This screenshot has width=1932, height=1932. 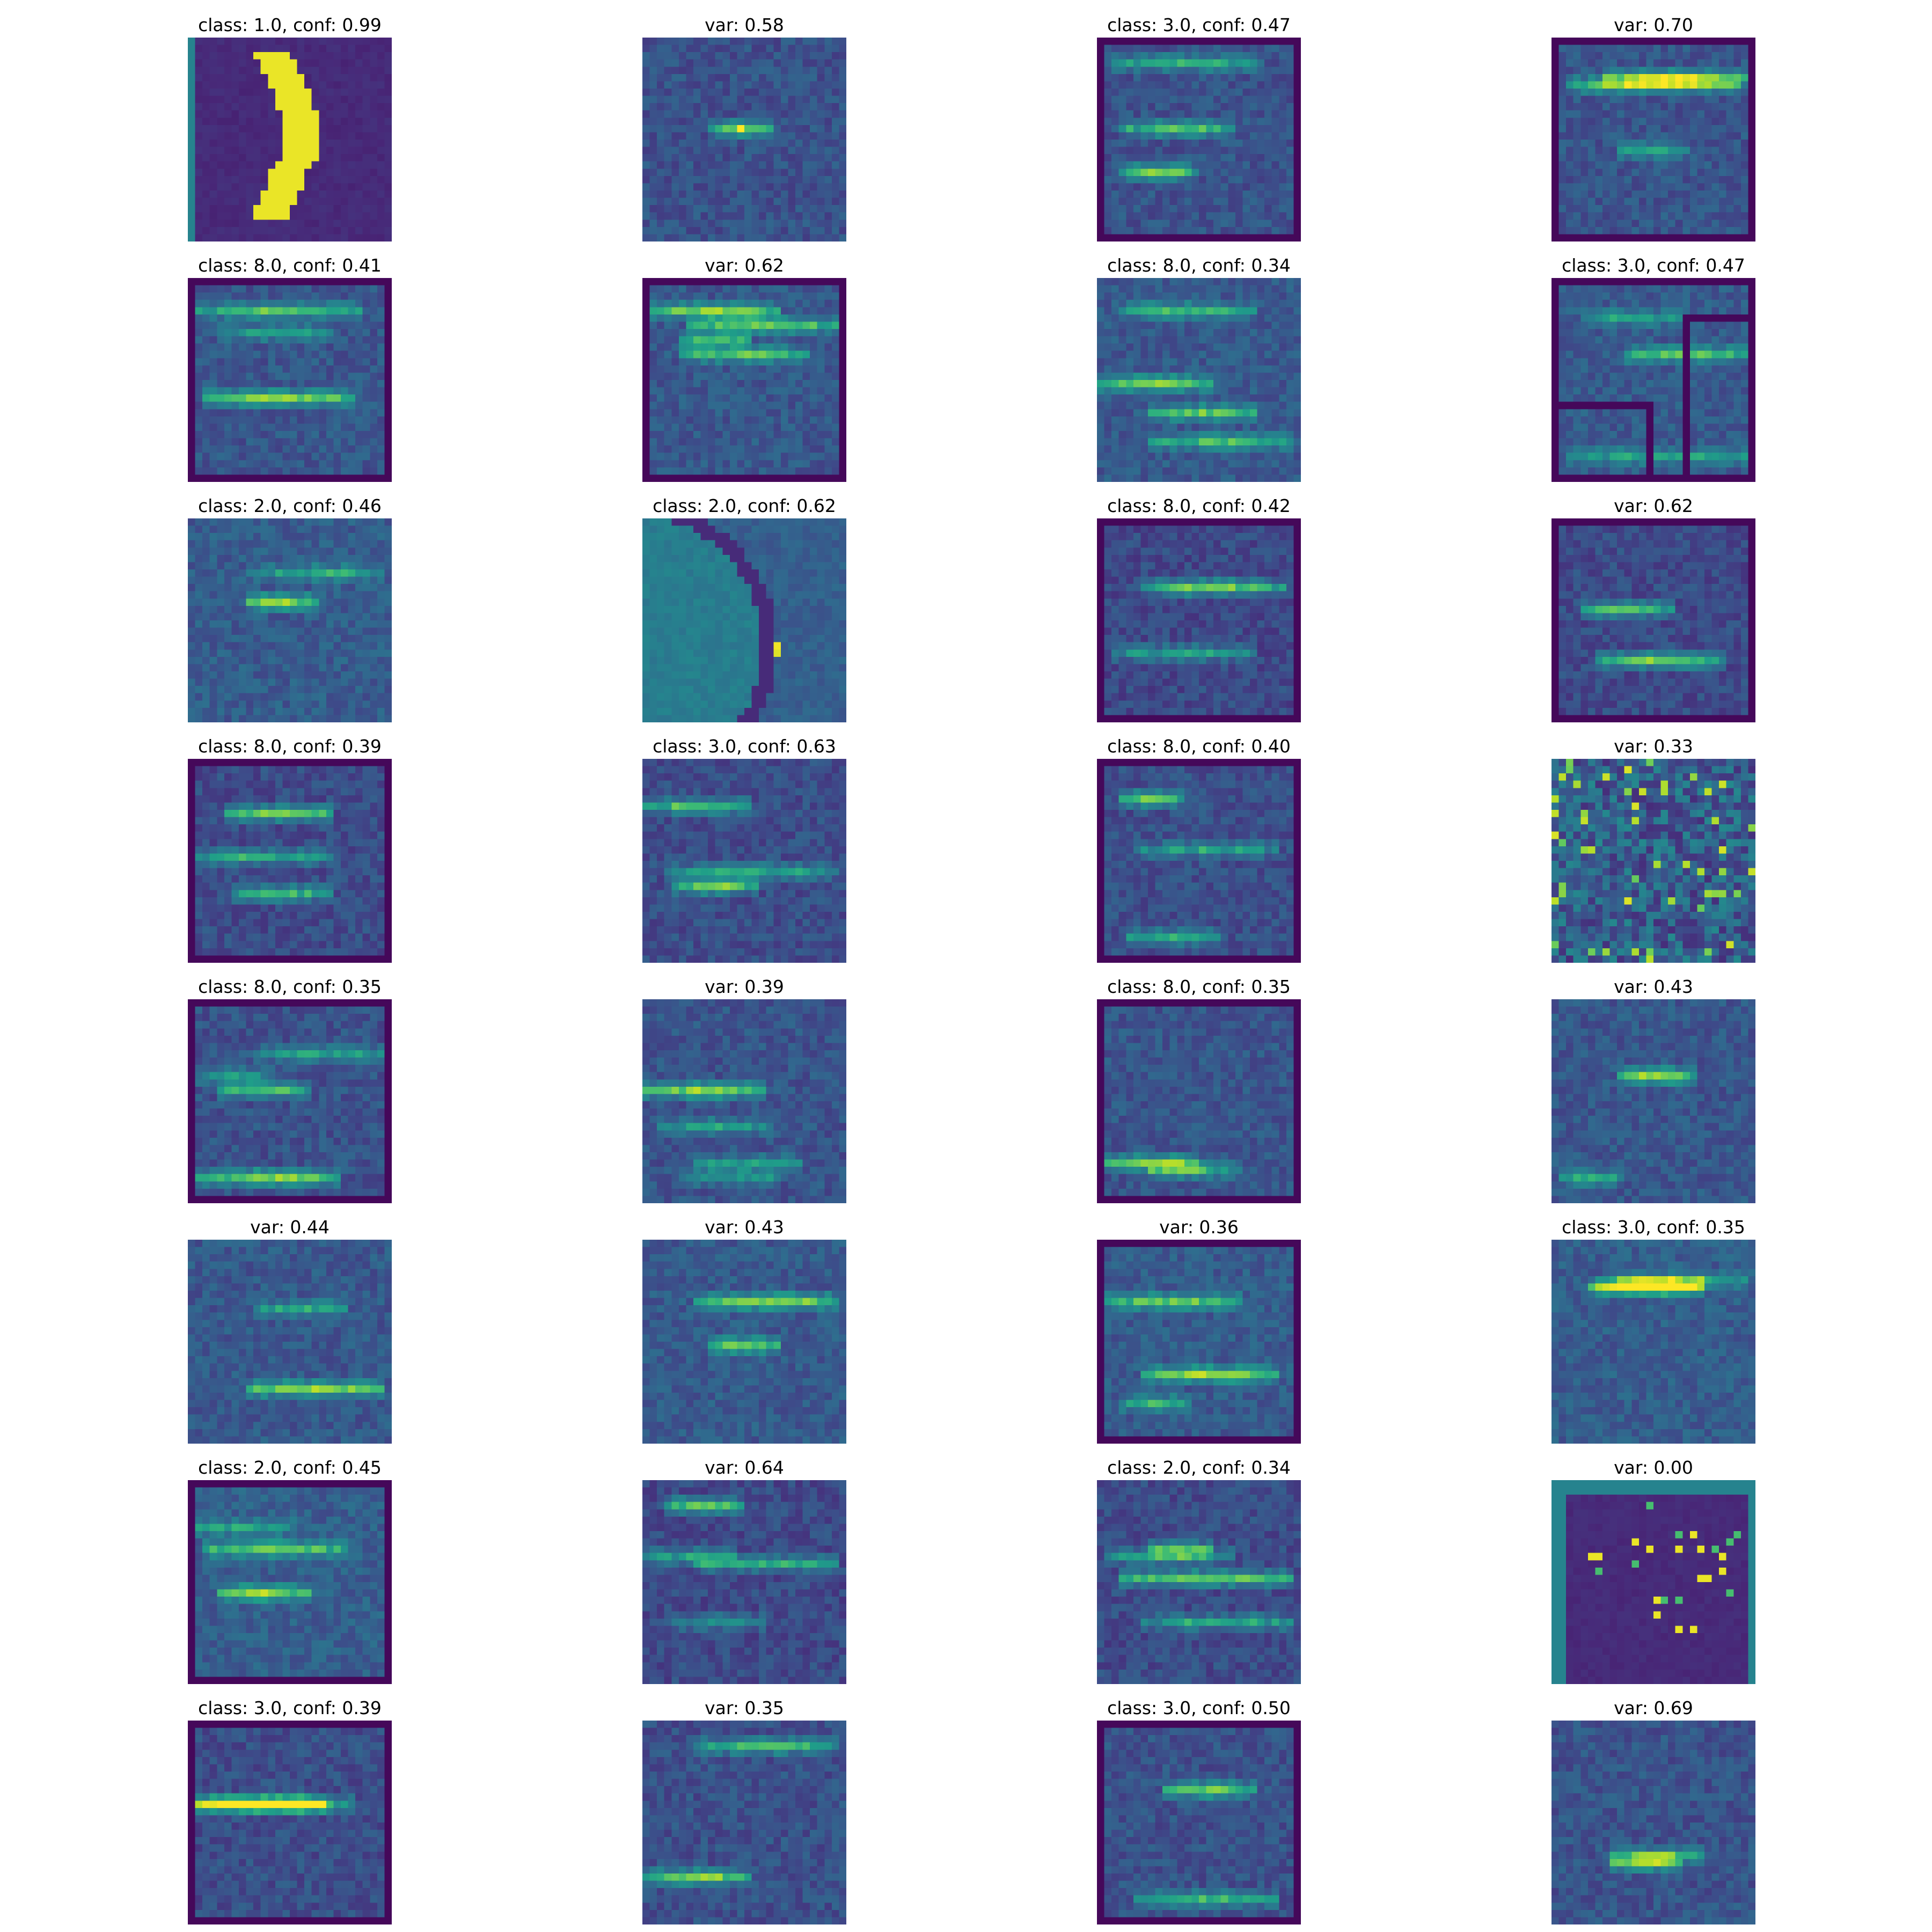 I want to click on subplot-title: class: 1.0, conf: 0.99, so click(x=290, y=24).